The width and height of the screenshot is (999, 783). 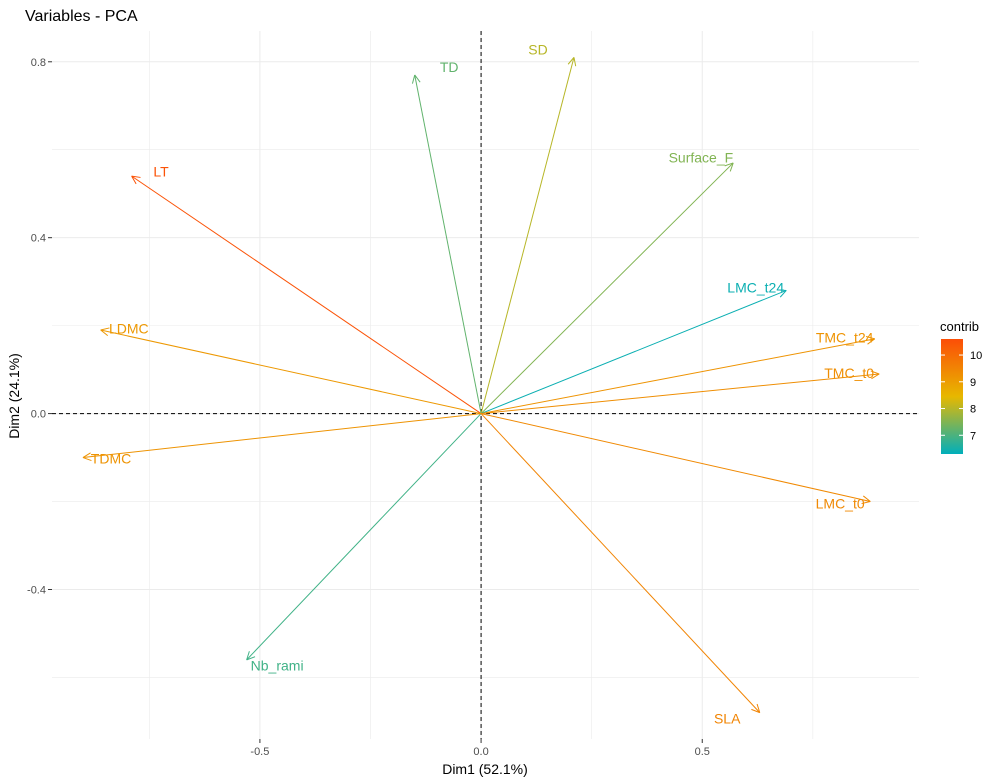 I want to click on arrow-tmc-t24, so click(x=678, y=375).